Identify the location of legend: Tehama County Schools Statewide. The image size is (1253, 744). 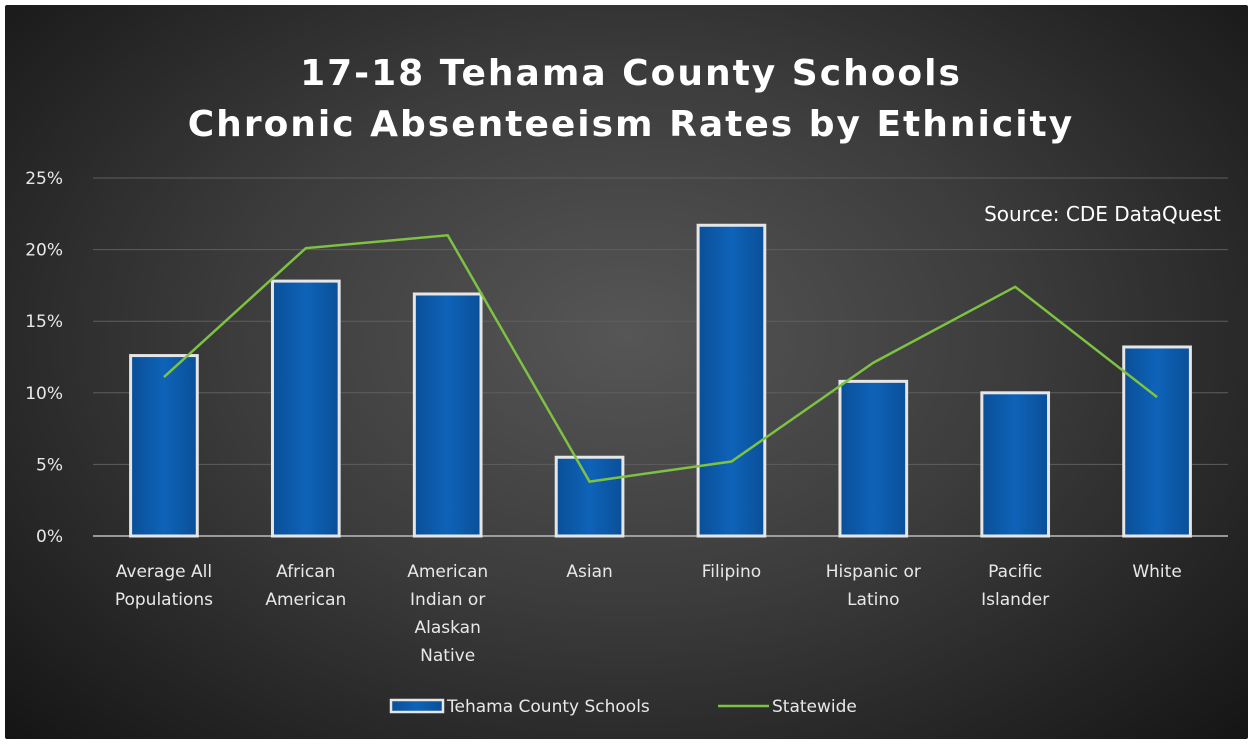
(623, 707).